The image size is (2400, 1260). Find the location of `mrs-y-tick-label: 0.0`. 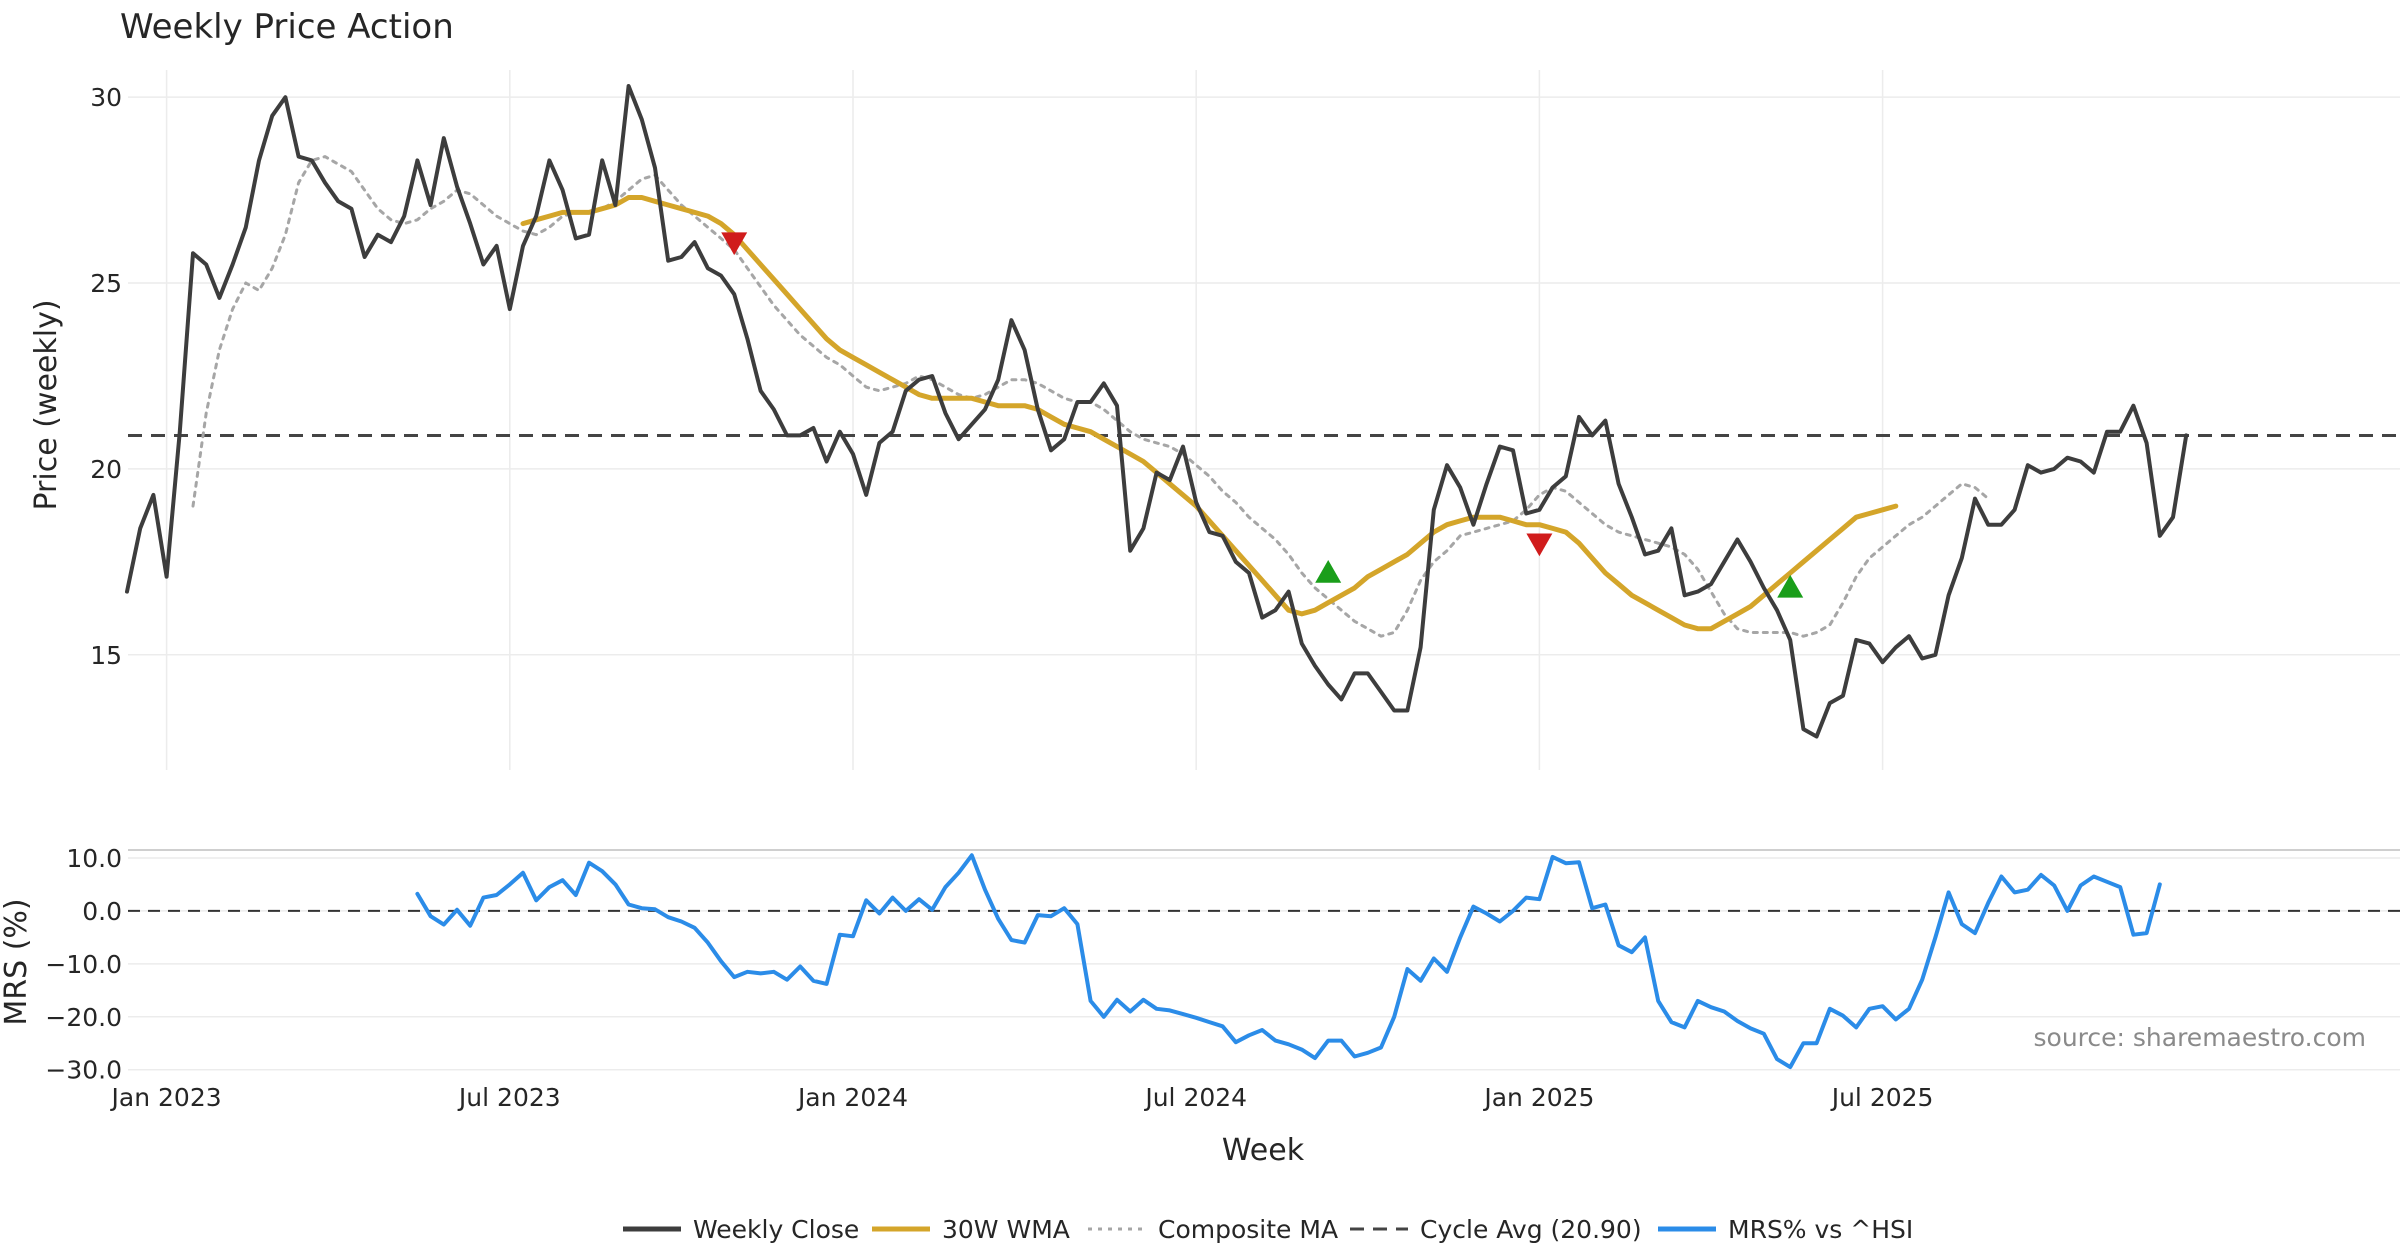

mrs-y-tick-label: 0.0 is located at coordinates (102, 911).